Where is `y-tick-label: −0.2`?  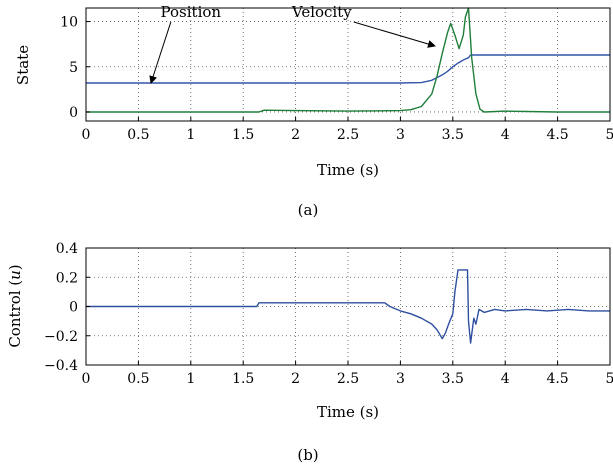
y-tick-label: −0.2 is located at coordinates (61, 337).